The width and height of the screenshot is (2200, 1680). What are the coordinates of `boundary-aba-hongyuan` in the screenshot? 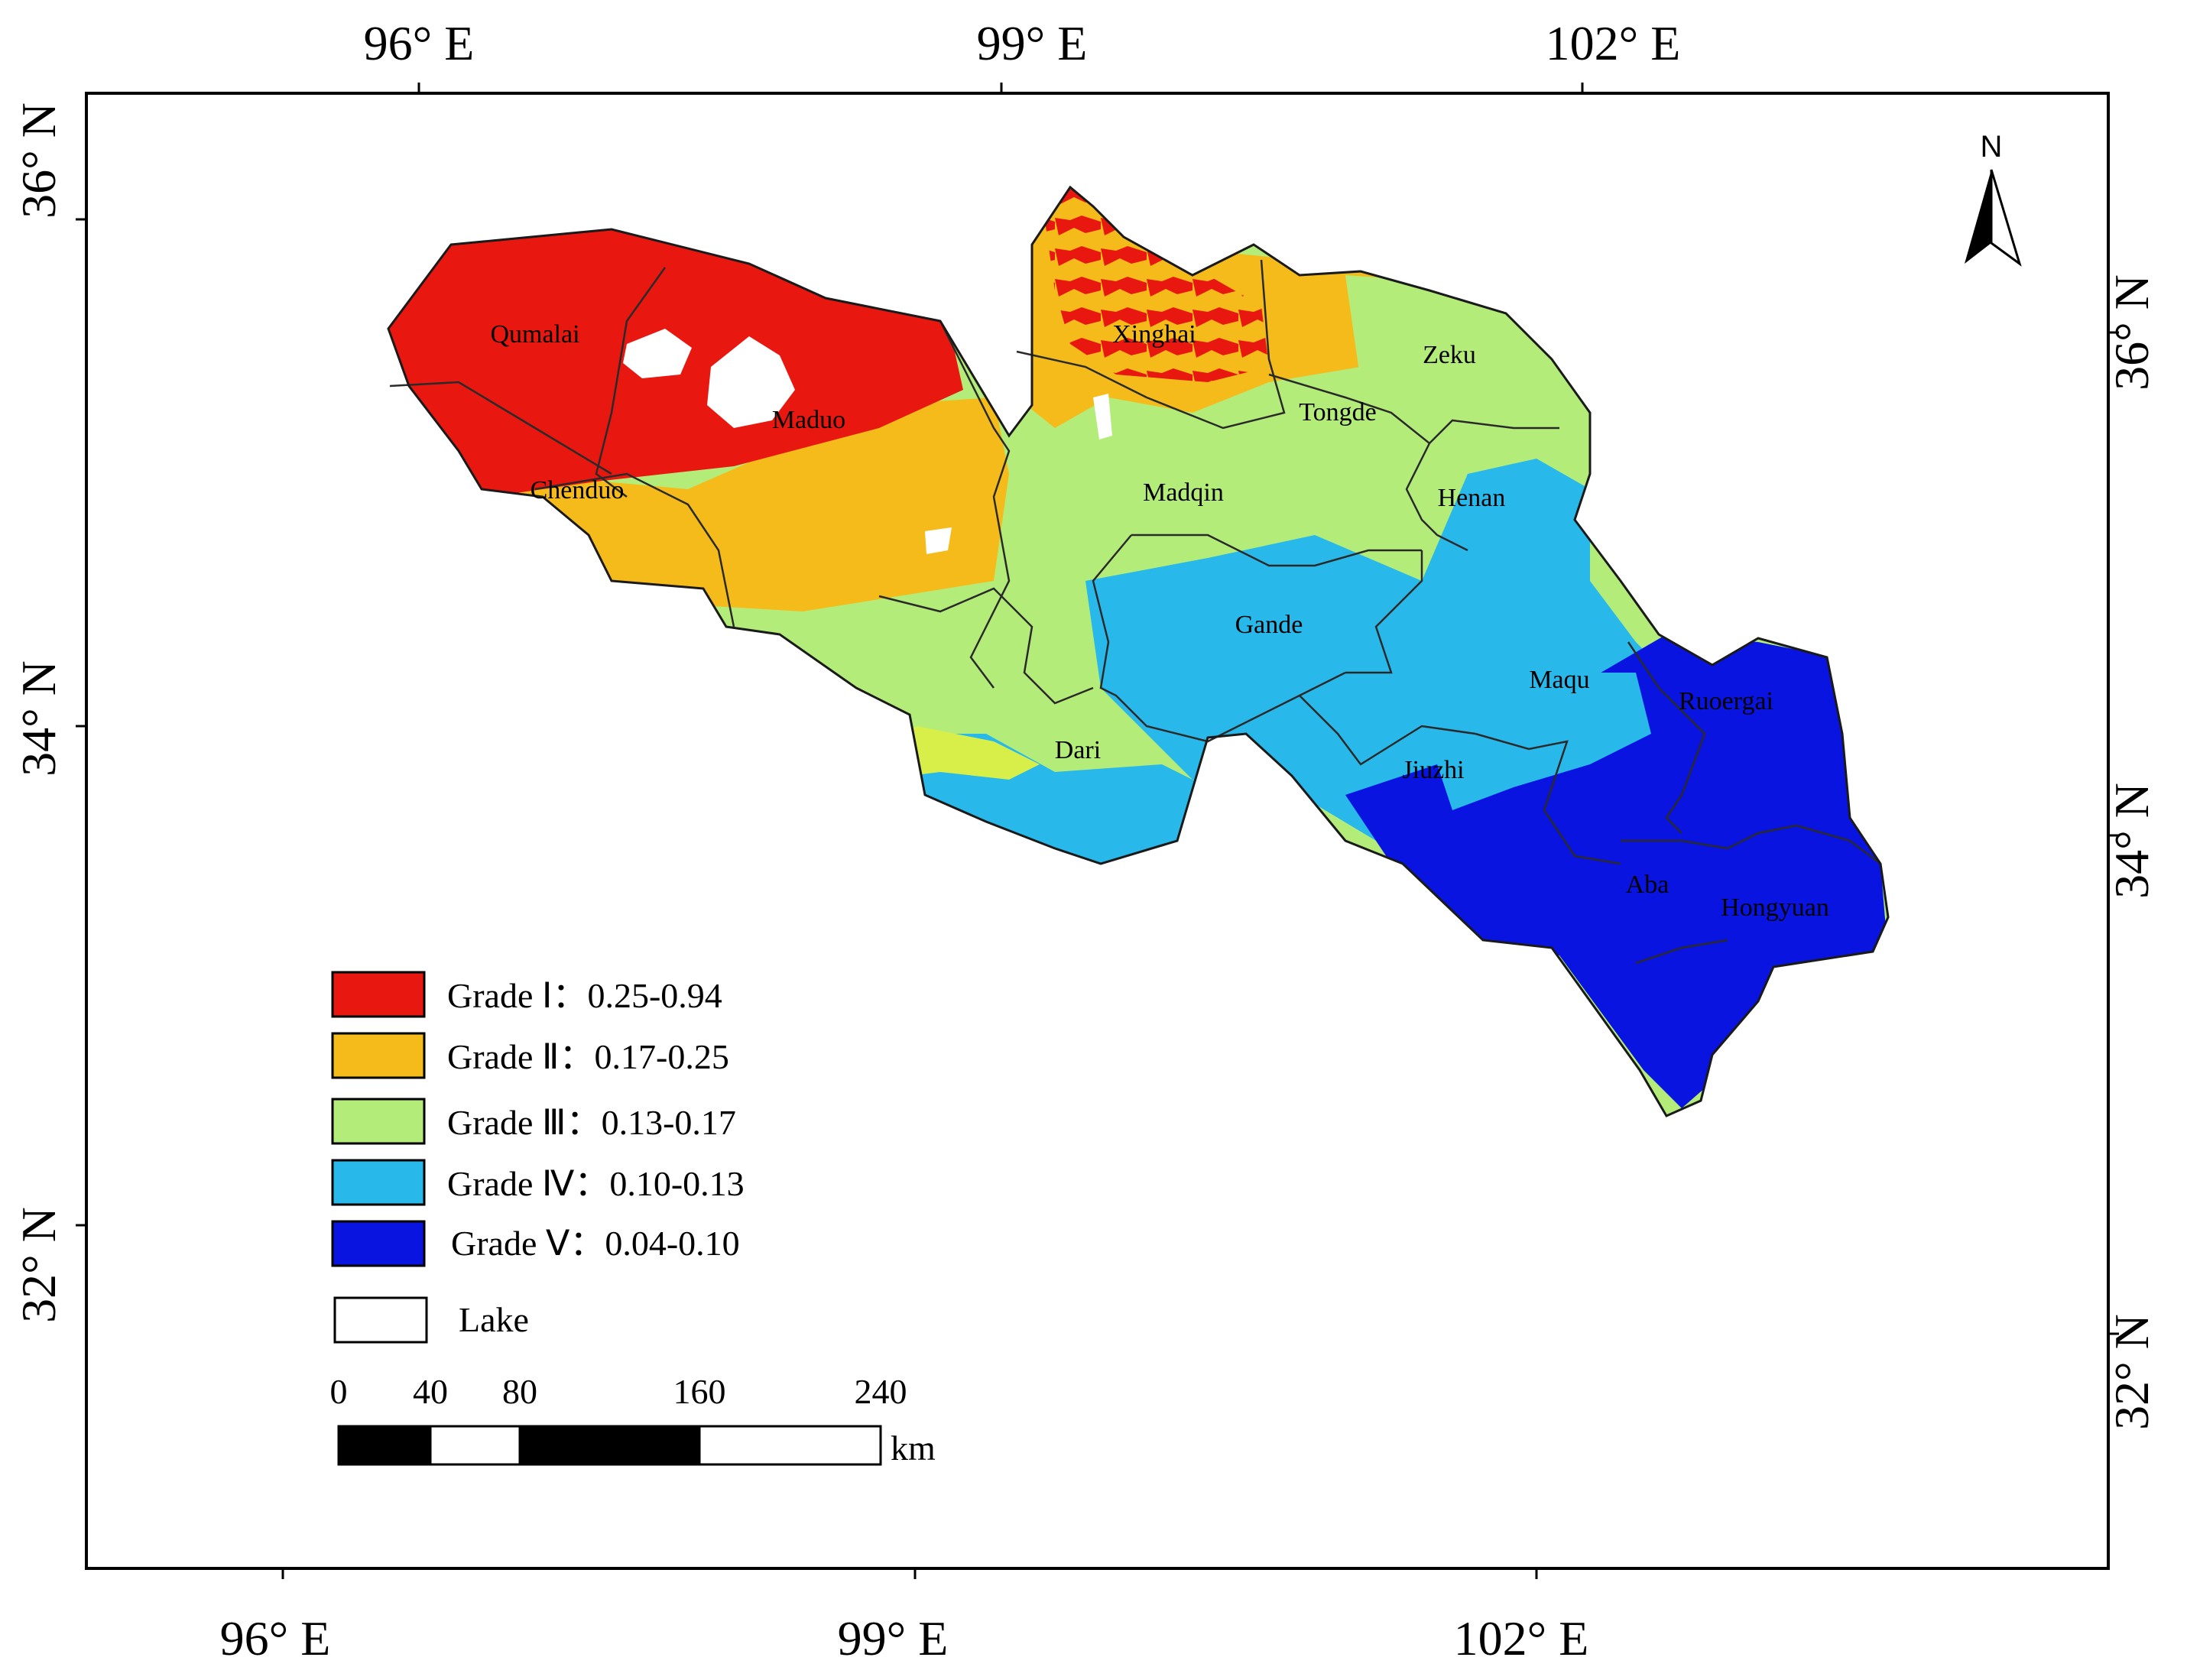 It's located at (1751, 844).